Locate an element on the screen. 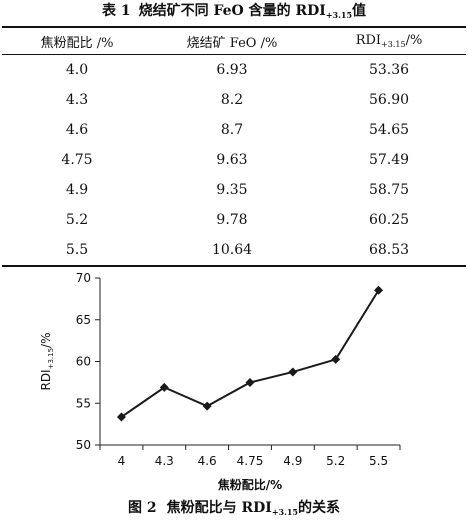 Image resolution: width=468 pixels, height=524 pixels. x-axis-title: 焦粉配比/% is located at coordinates (249, 484).